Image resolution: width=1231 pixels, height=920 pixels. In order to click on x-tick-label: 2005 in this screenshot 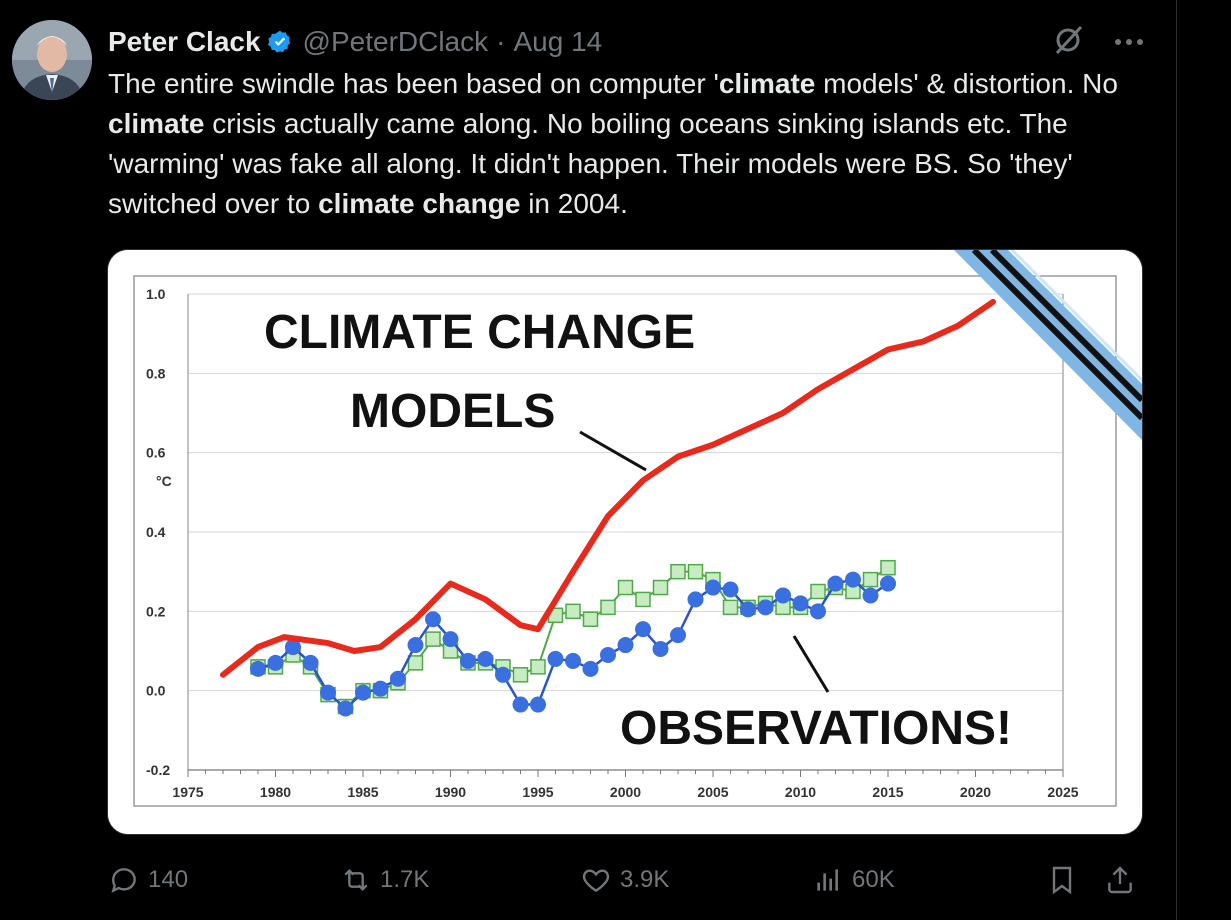, I will do `click(712, 792)`.